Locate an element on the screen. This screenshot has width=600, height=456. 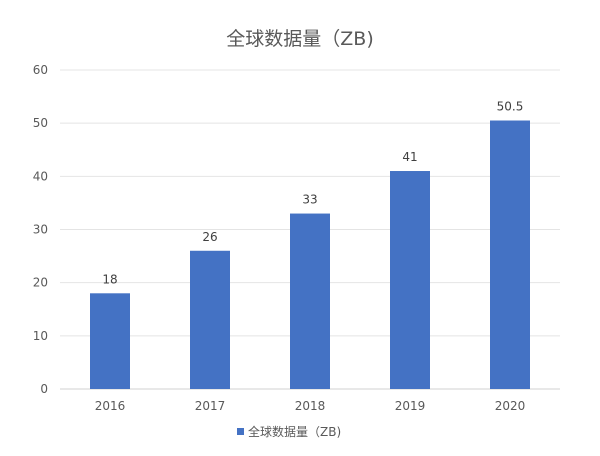
x-axis: 2016 2017 2018 2019 2020 is located at coordinates (310, 406).